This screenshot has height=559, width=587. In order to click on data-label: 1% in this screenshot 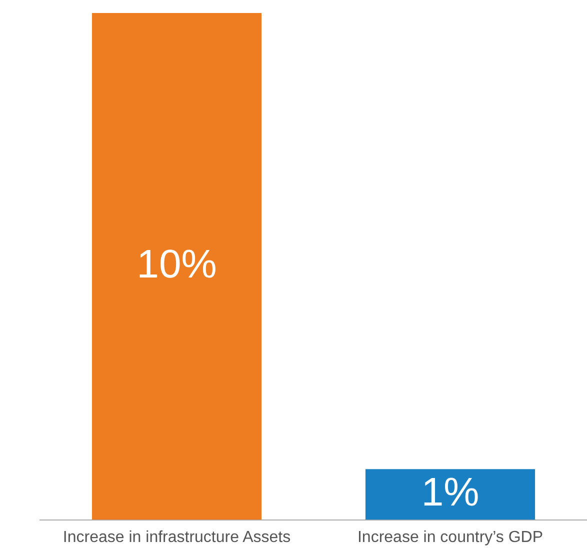, I will do `click(450, 492)`.